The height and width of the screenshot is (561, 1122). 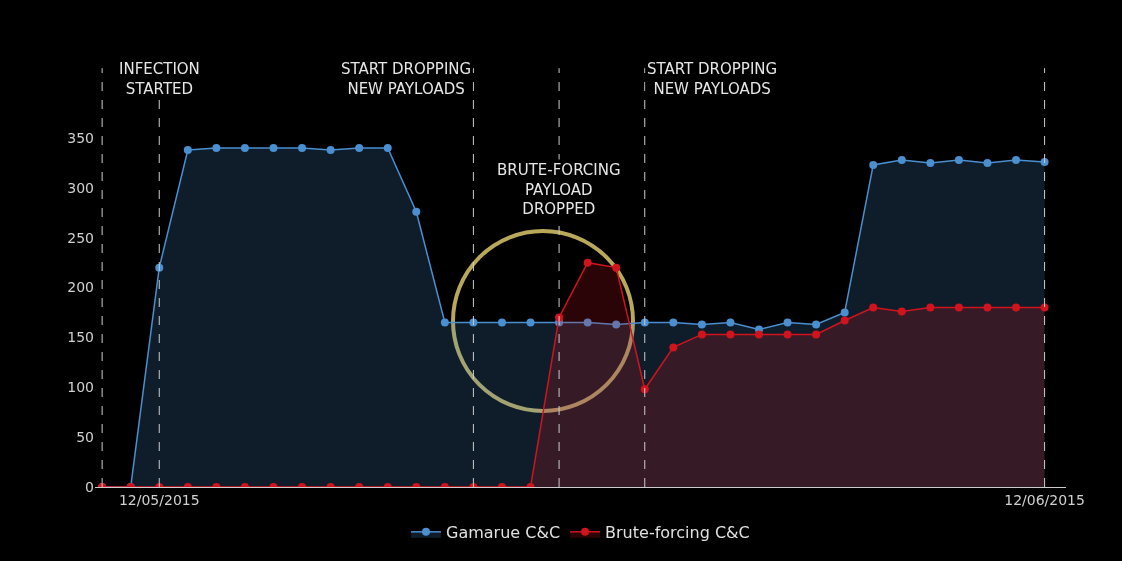 What do you see at coordinates (559, 189) in the screenshot?
I see `ref-line-label: BRUTE-FORCING PAYLOAD DROPPED` at bounding box center [559, 189].